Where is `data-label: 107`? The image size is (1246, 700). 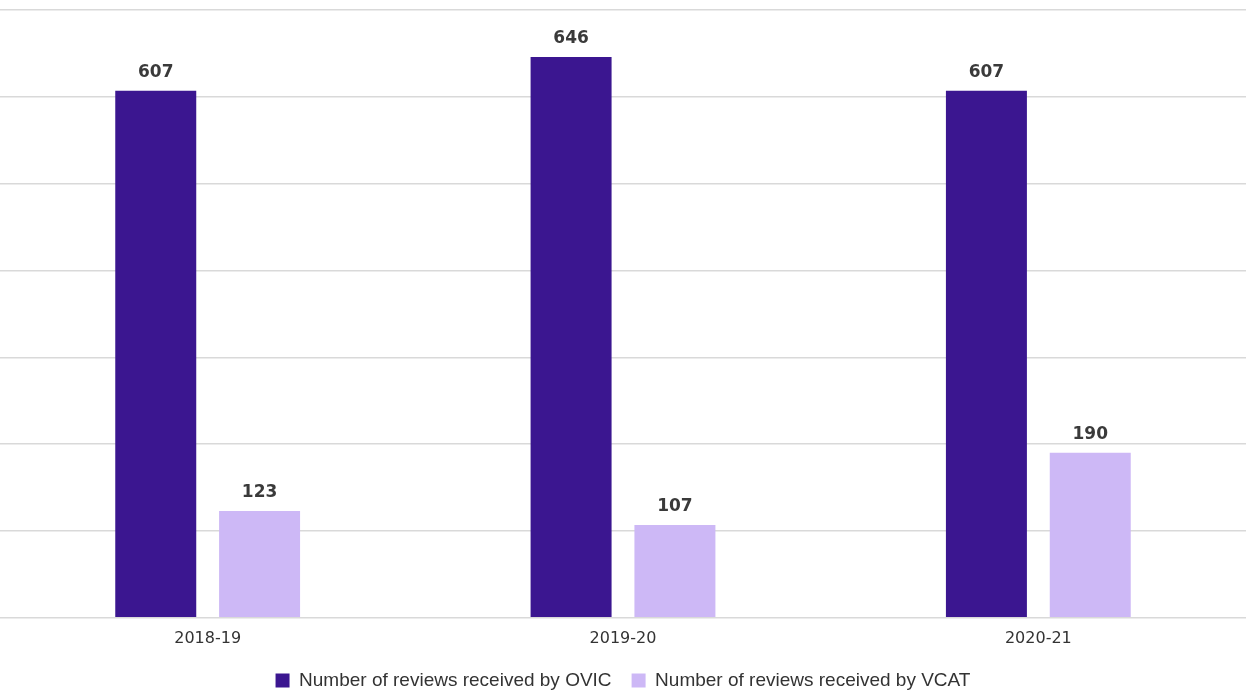
data-label: 107 is located at coordinates (675, 504).